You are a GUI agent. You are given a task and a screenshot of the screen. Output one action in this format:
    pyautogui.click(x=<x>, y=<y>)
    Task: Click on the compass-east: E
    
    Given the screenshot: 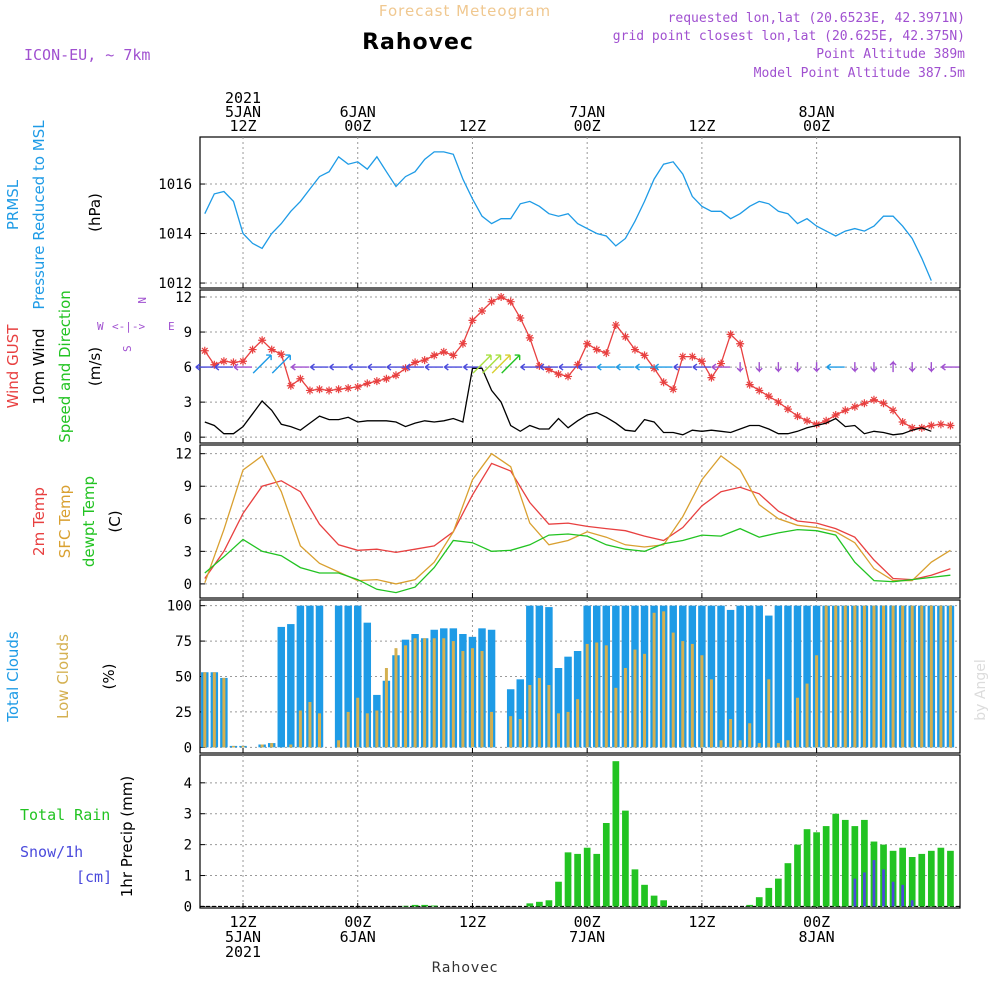 What is the action you would take?
    pyautogui.click(x=171, y=326)
    